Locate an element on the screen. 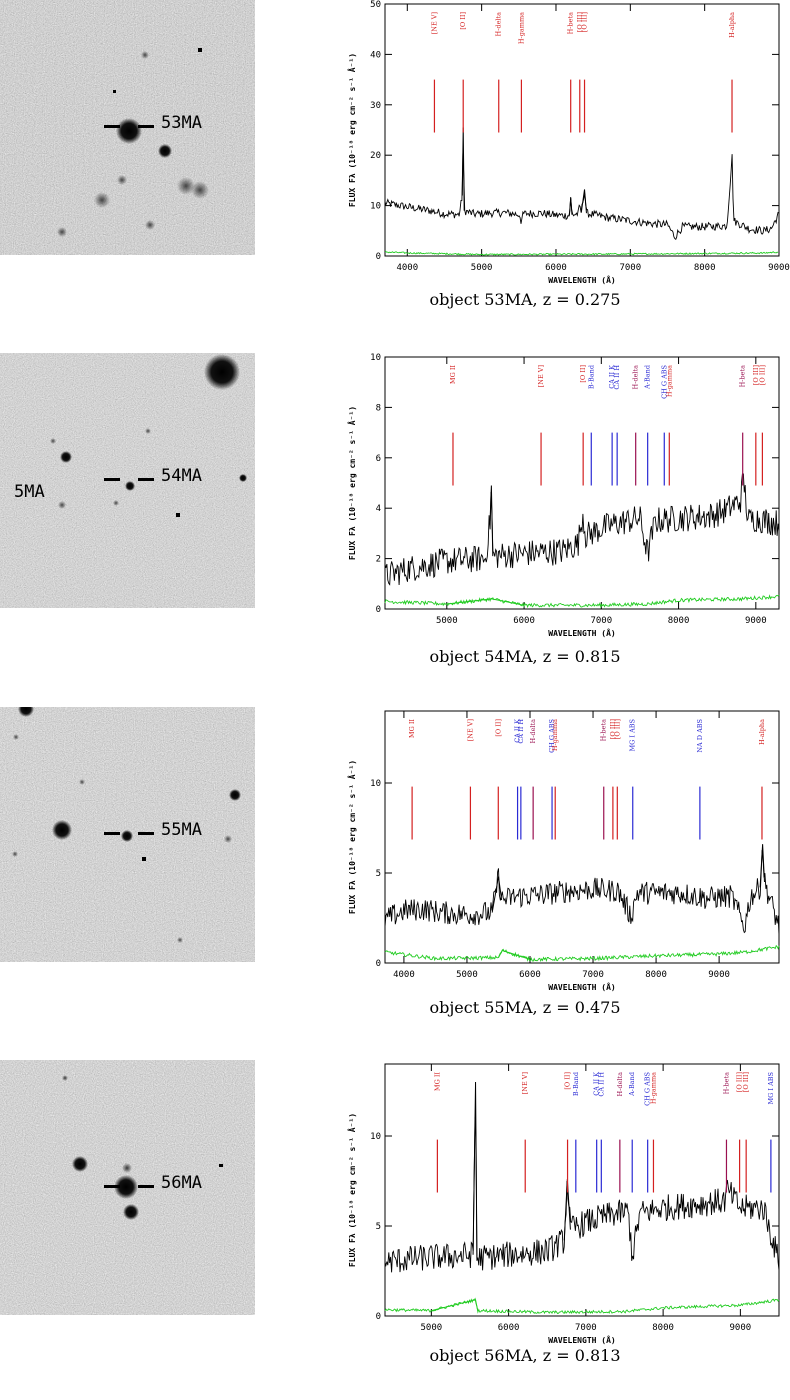  y-tick-label: 8 is located at coordinates (378, 408).